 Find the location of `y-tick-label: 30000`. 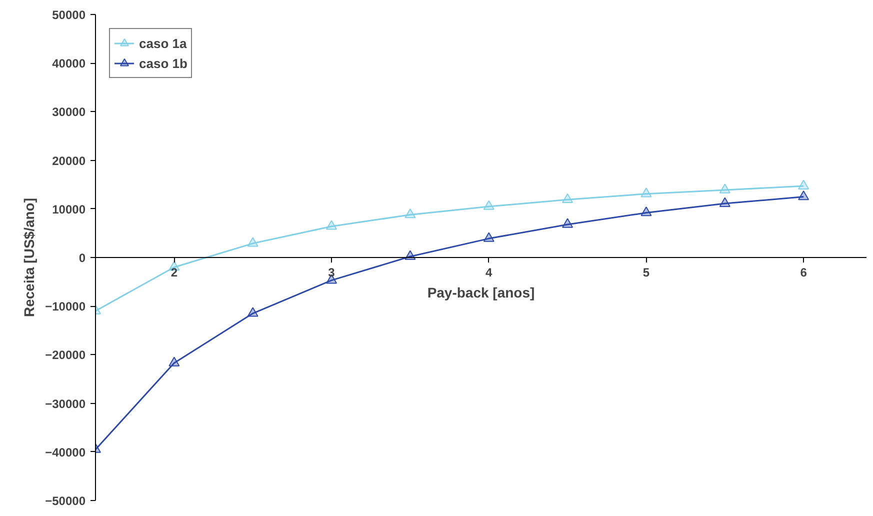

y-tick-label: 30000 is located at coordinates (69, 112).